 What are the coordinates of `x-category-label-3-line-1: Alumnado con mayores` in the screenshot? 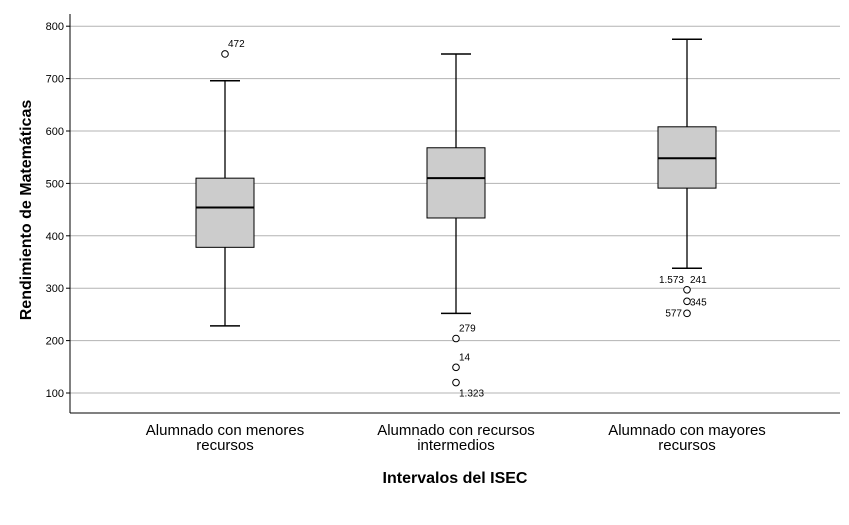 It's located at (687, 430).